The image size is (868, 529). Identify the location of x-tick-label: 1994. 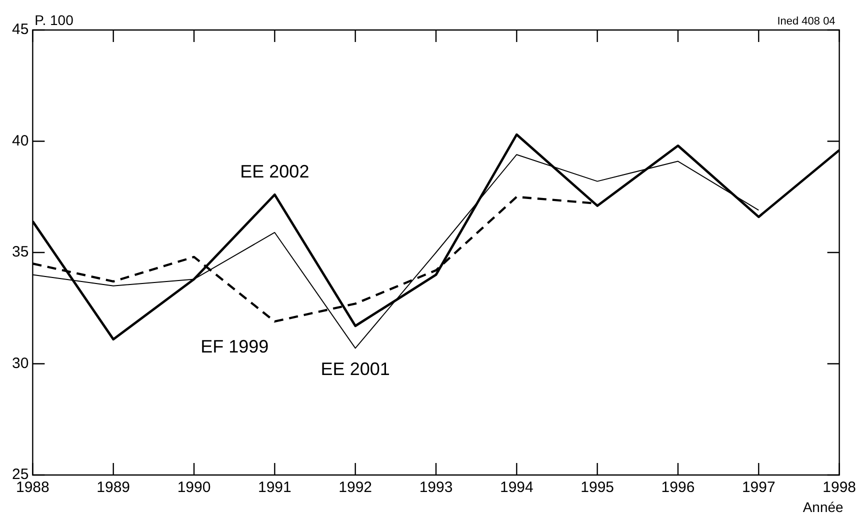
(517, 487).